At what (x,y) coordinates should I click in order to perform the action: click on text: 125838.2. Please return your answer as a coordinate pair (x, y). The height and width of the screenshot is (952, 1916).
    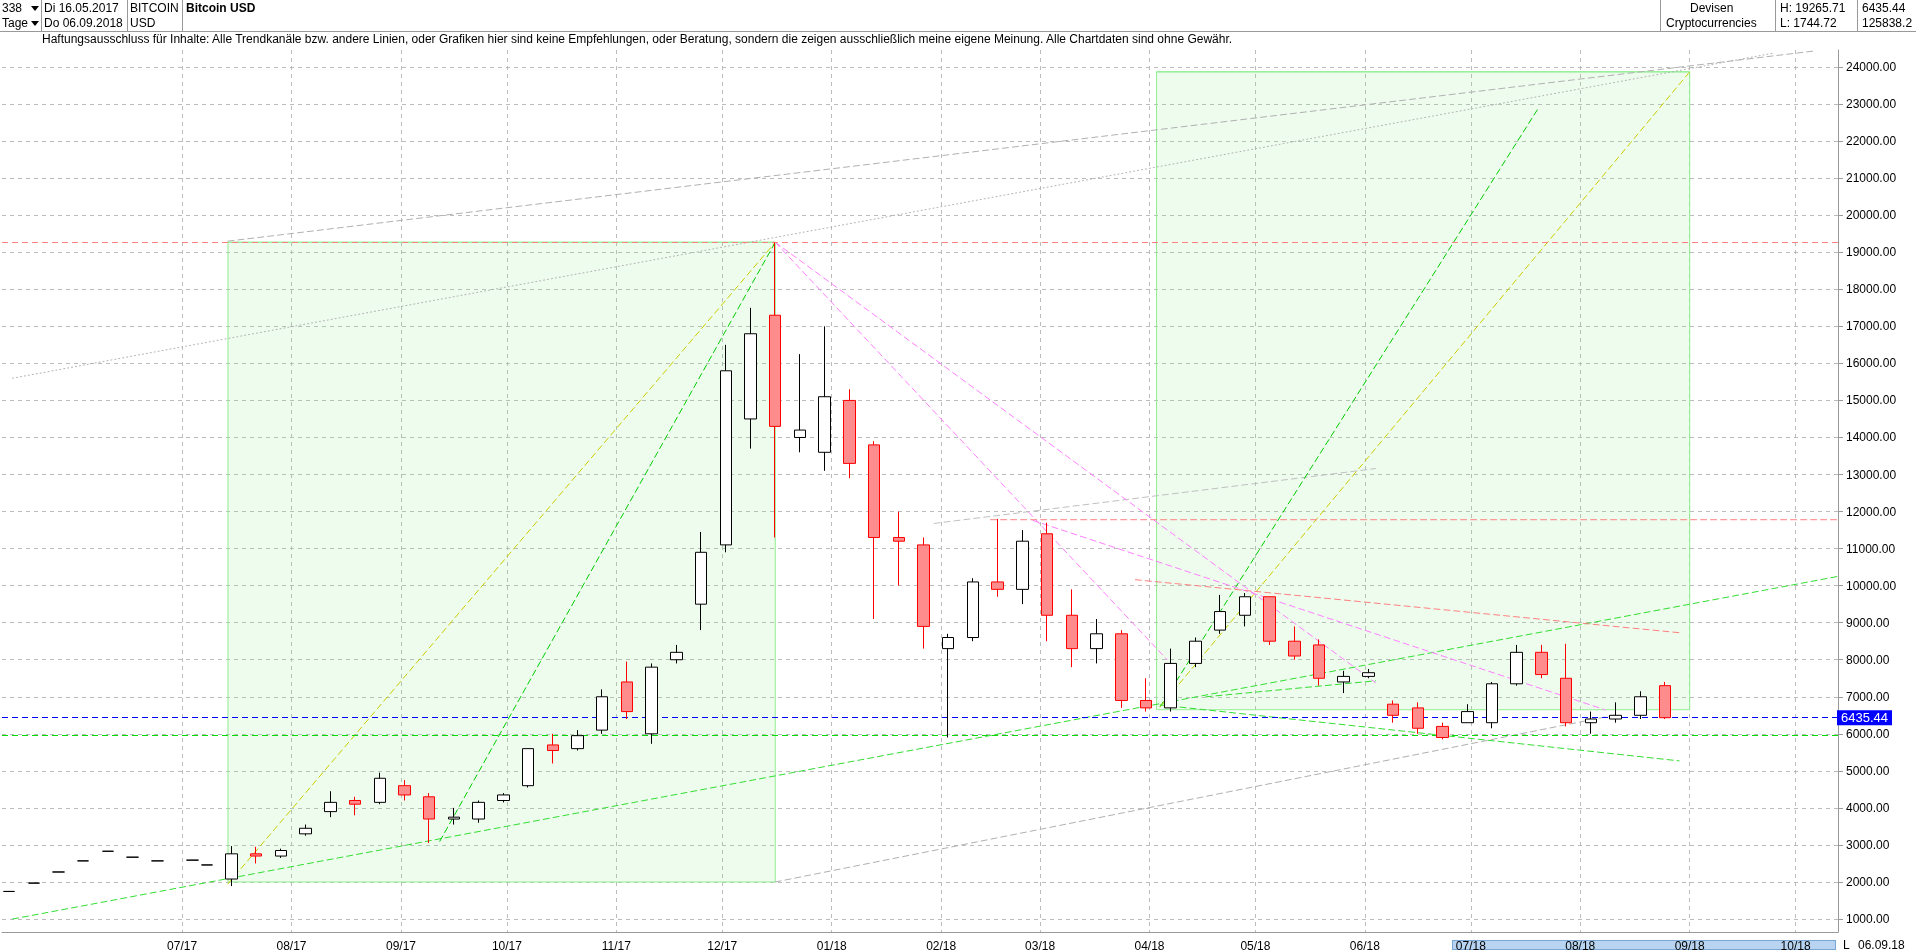
    Looking at the image, I should click on (1887, 23).